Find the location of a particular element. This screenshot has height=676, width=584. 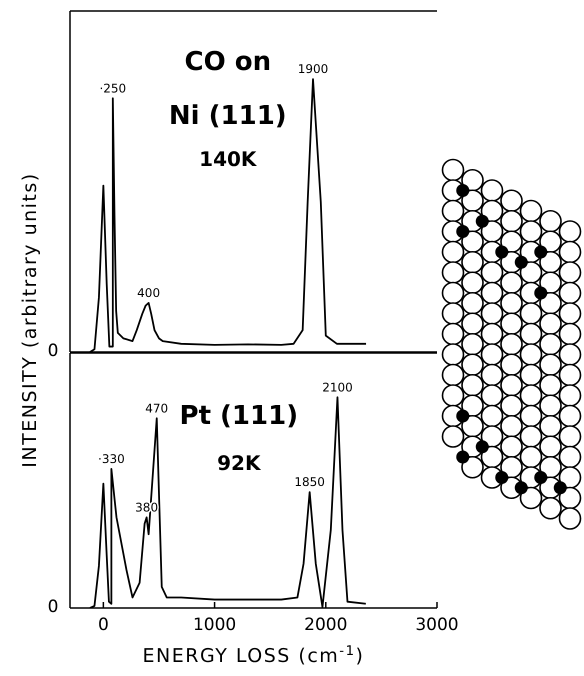

y-axis-title: INTENSITY (arbitrary units) is located at coordinates (30, 320).